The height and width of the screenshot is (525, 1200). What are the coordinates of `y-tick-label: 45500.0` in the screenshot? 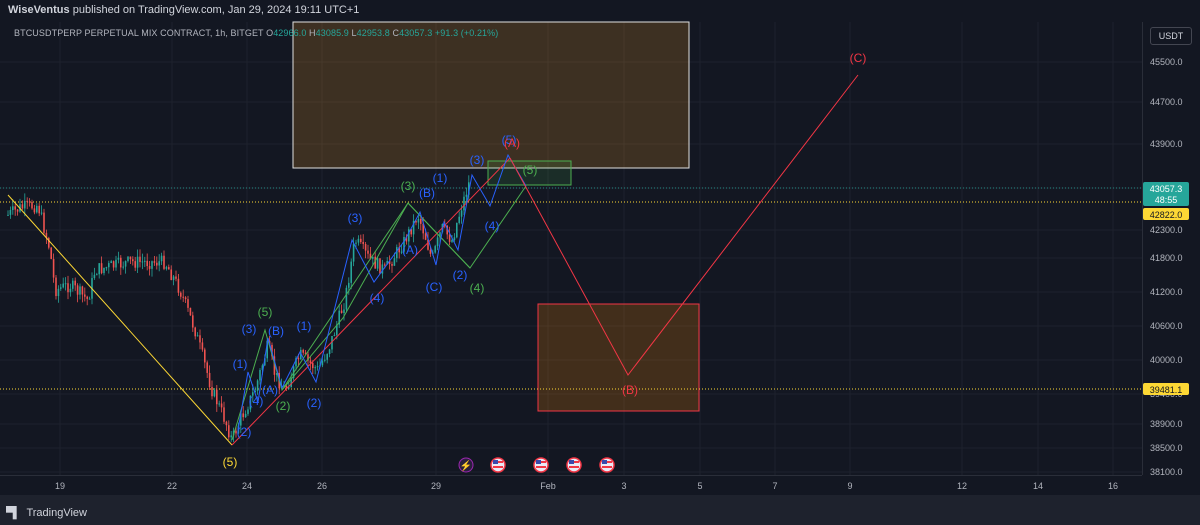 It's located at (1166, 62).